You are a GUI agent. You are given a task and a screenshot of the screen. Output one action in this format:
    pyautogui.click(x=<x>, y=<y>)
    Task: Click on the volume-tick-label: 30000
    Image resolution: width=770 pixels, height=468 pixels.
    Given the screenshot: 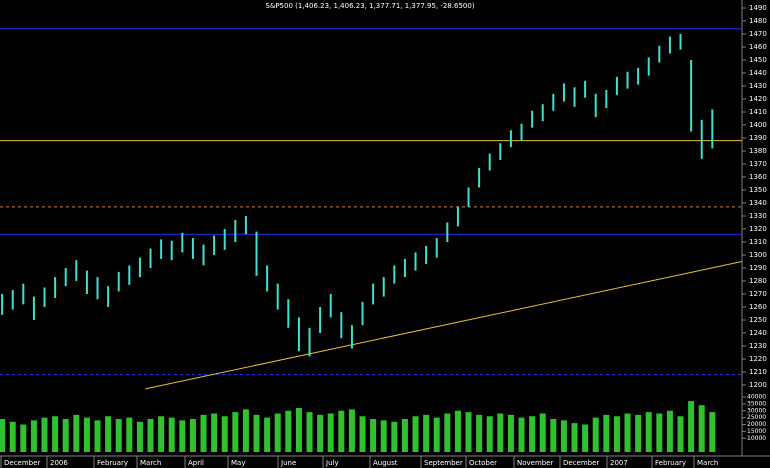 What is the action you would take?
    pyautogui.click(x=756, y=410)
    